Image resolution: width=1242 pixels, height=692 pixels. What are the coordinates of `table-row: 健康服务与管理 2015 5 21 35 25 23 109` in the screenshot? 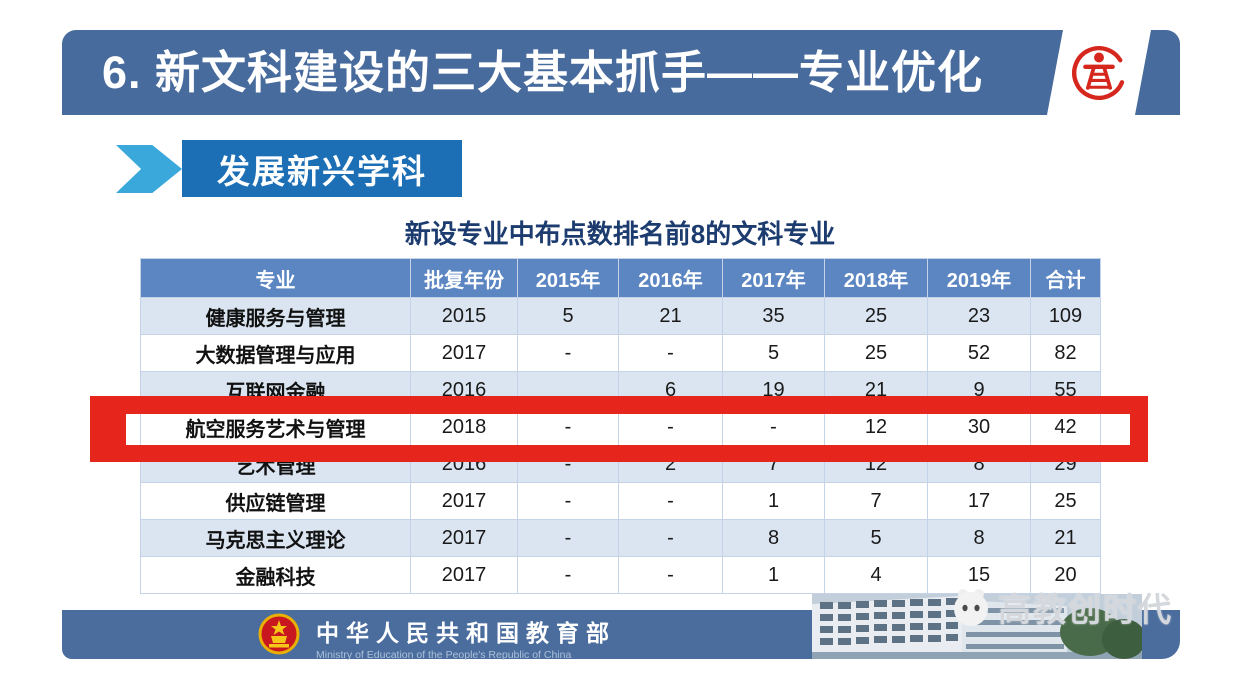 It's located at (620, 316).